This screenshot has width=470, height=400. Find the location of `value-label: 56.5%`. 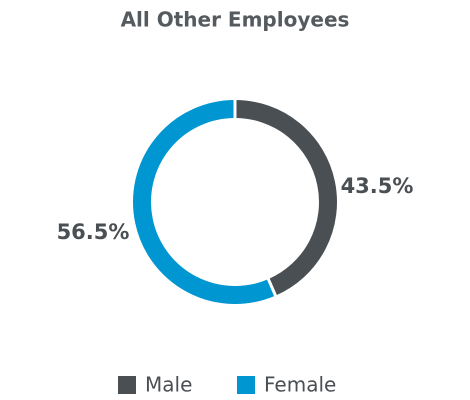

value-label: 56.5% is located at coordinates (93, 232).